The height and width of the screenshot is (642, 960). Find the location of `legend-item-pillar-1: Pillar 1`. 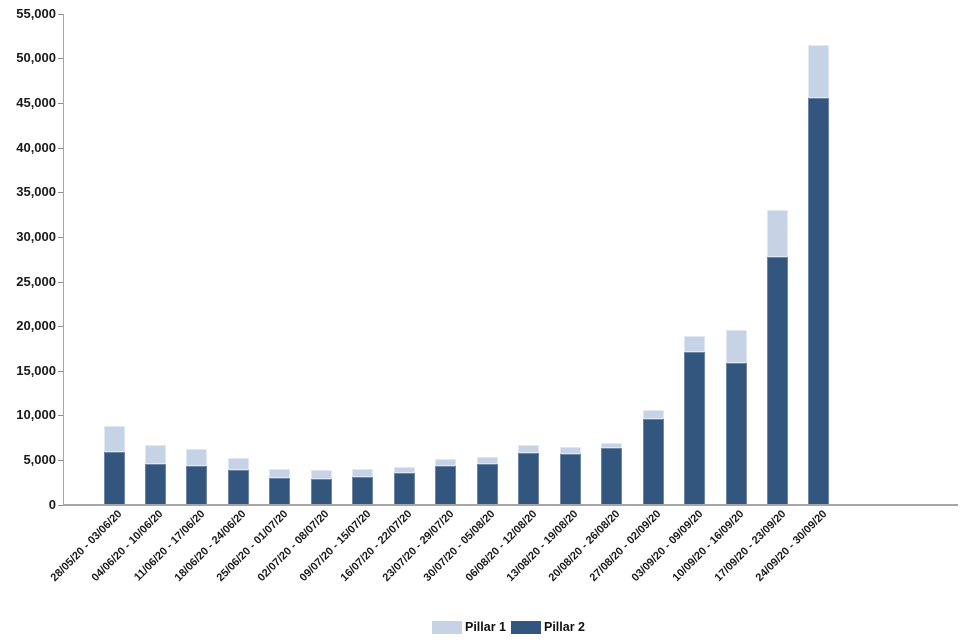

legend-item-pillar-1: Pillar 1 is located at coordinates (469, 627).